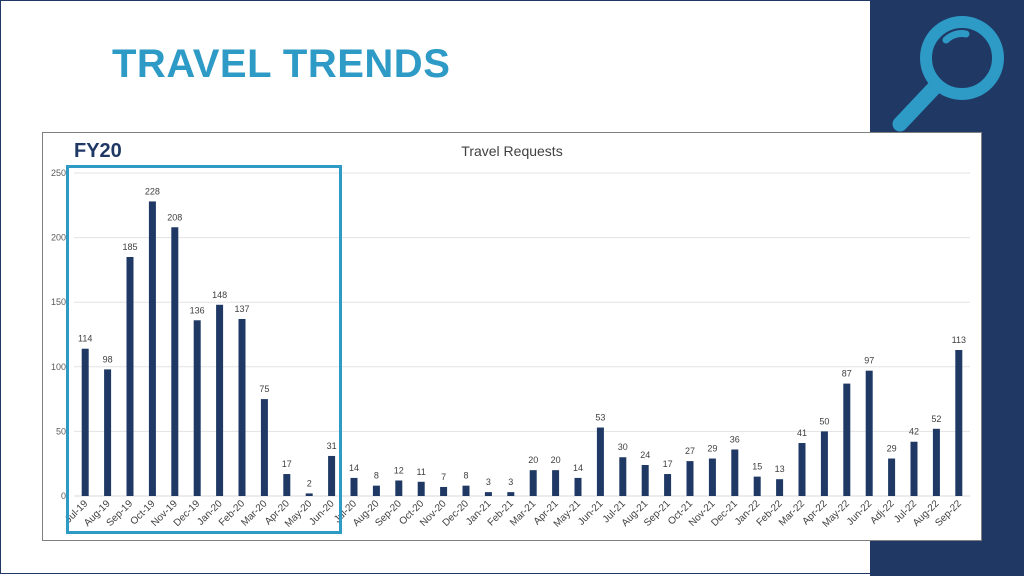  Describe the element at coordinates (645, 455) in the screenshot. I see `data-label: 24` at that location.